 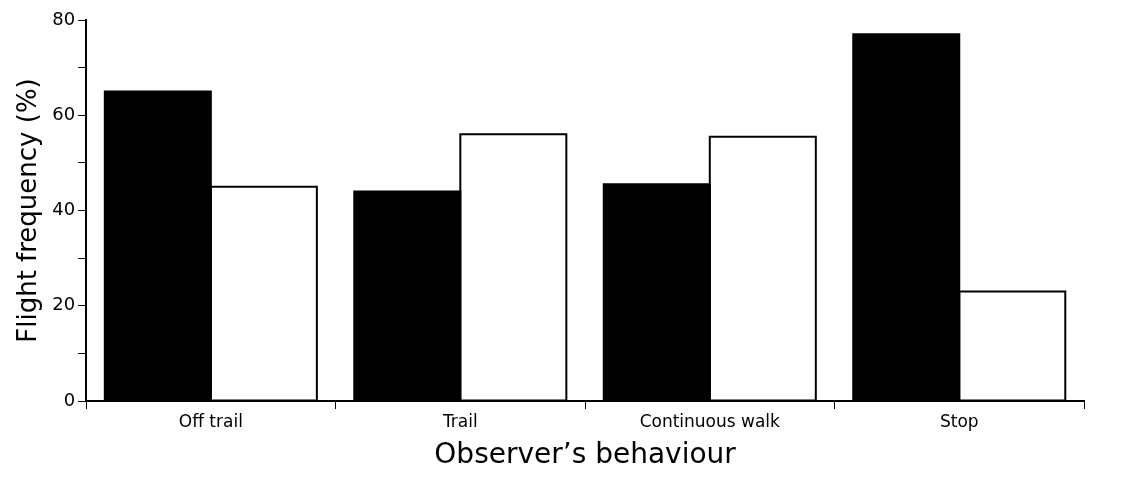 I want to click on y-tick-label: 20, so click(x=64, y=304).